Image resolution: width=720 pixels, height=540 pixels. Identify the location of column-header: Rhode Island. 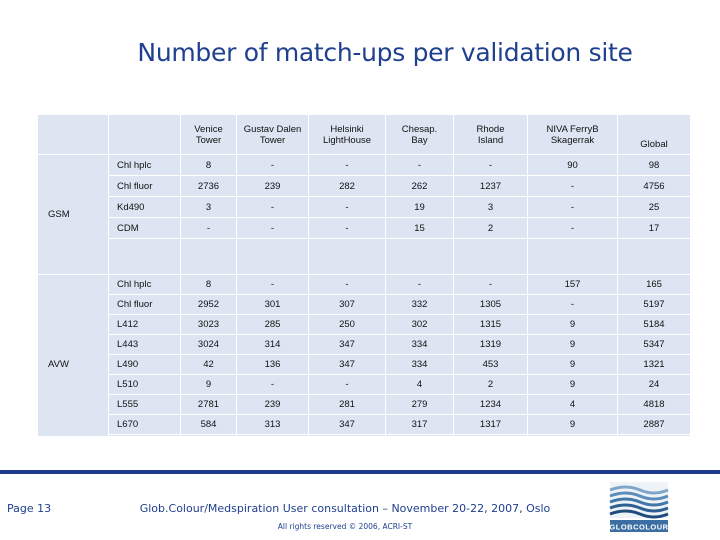
(490, 134).